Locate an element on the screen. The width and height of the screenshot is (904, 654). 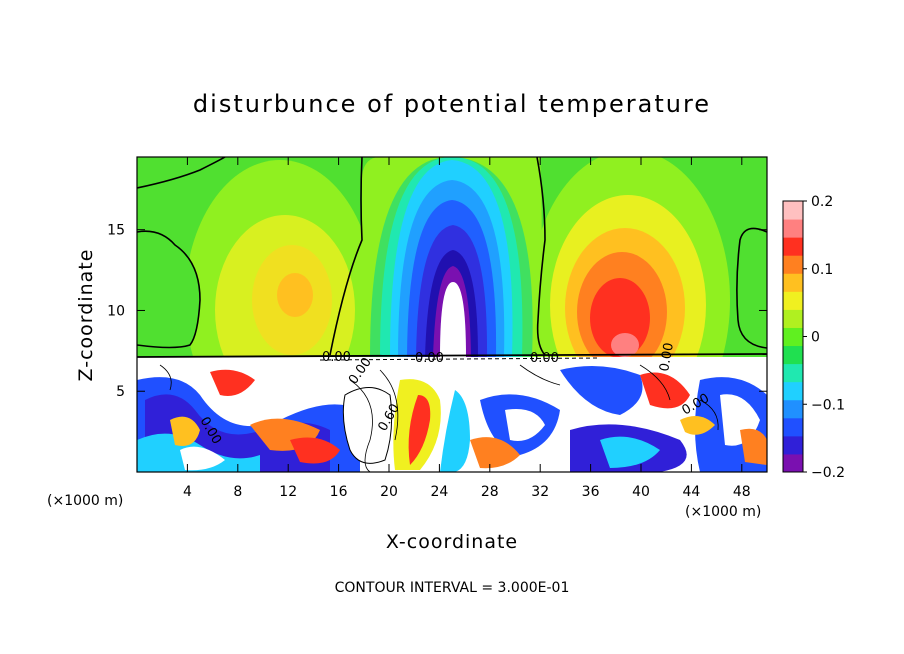
x-tick-label: 12 is located at coordinates (288, 492).